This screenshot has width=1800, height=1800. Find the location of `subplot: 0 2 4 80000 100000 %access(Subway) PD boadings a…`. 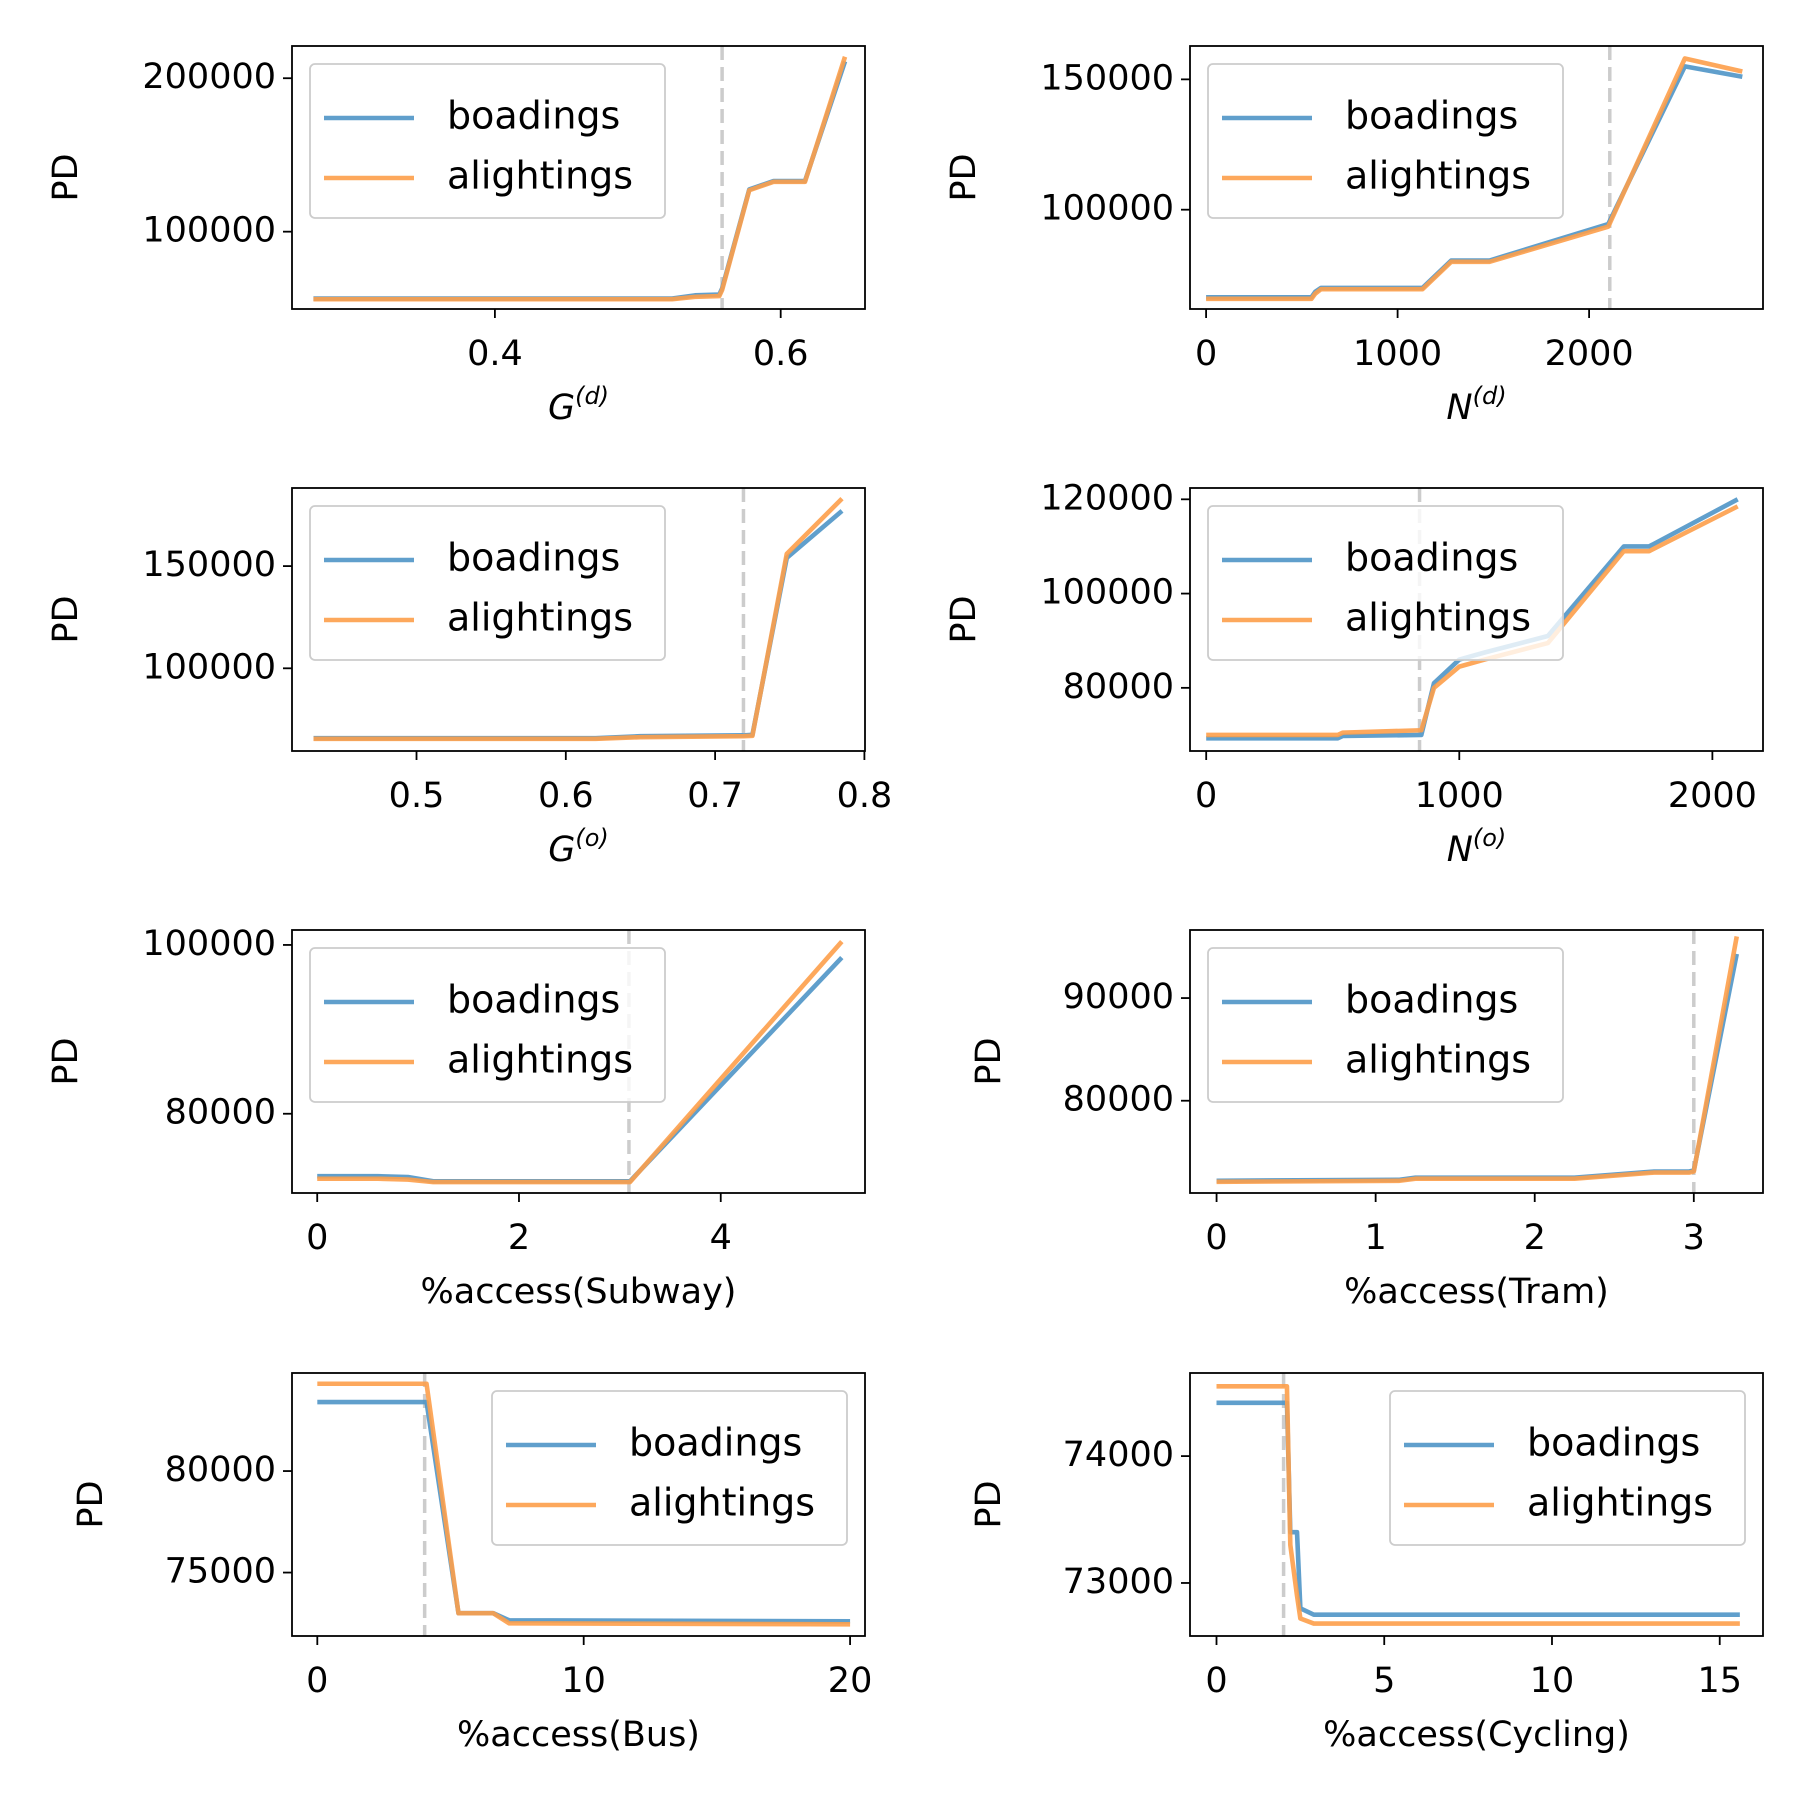

subplot: 0 2 4 80000 100000 %access(Subway) PD boadings a… is located at coordinates (456, 1118).